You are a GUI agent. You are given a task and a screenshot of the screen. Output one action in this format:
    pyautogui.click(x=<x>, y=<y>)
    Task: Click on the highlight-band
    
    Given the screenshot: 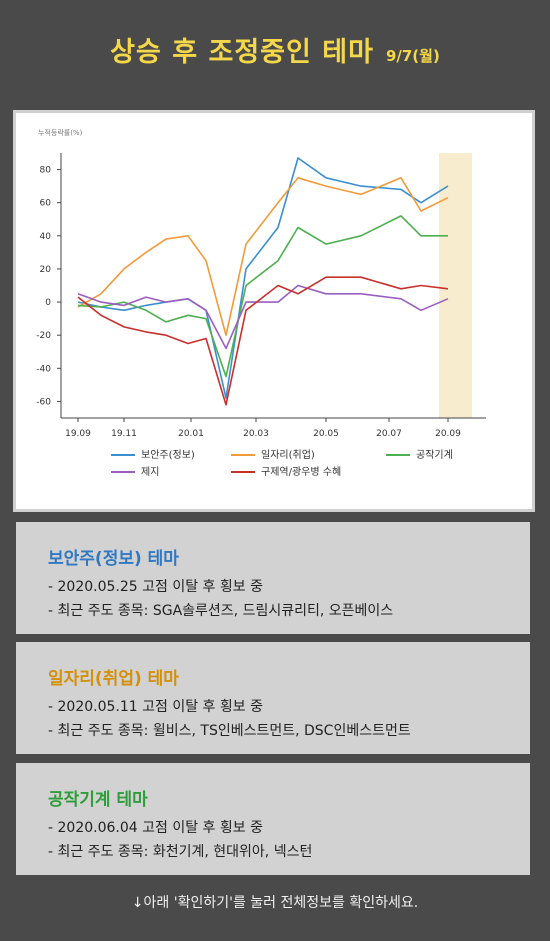 What is the action you would take?
    pyautogui.click(x=455, y=285)
    